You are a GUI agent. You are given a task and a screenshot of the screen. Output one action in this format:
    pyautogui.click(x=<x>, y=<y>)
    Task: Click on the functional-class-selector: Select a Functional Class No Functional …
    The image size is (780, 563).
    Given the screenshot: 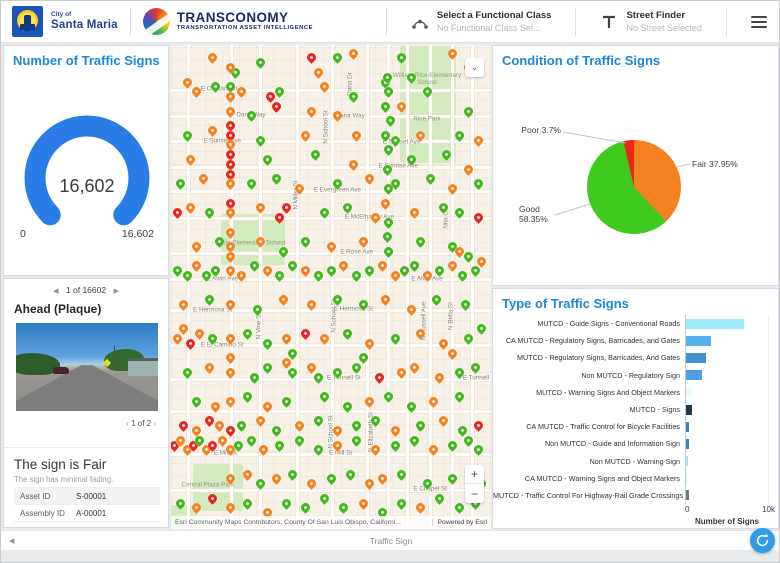 What is the action you would take?
    pyautogui.click(x=481, y=21)
    